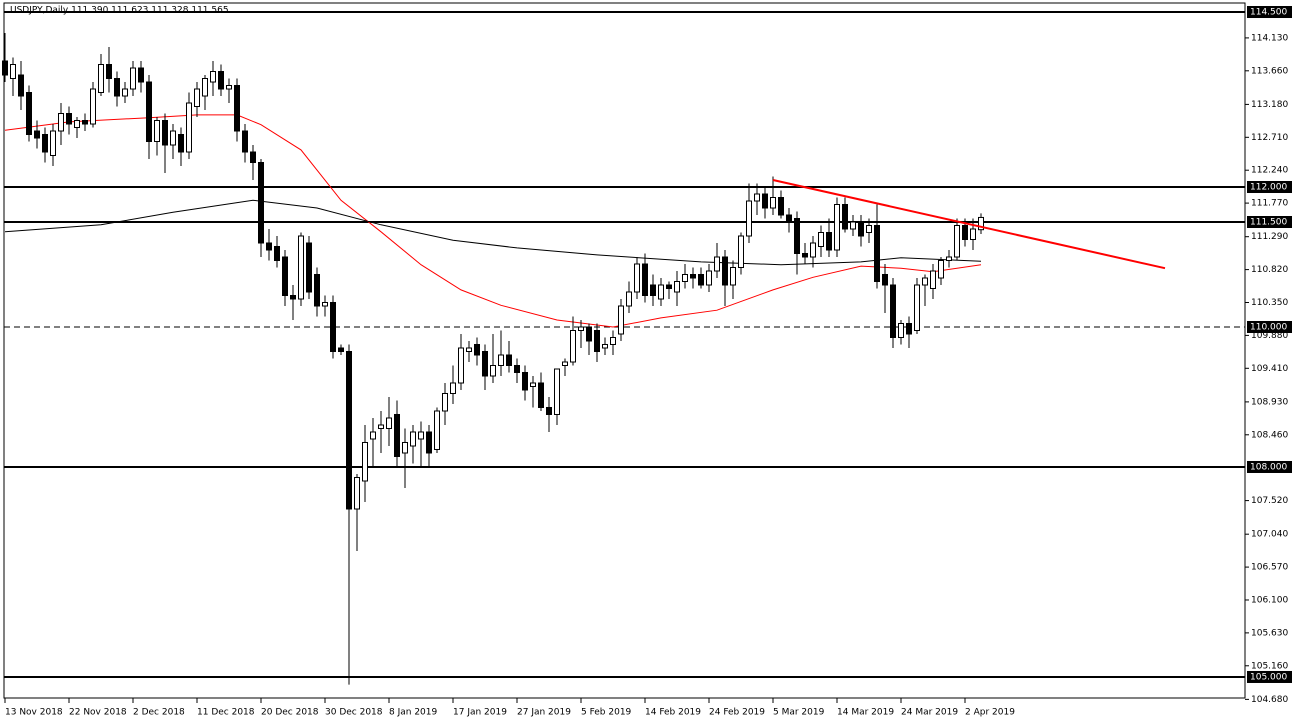  I want to click on y-tick-label: 113.660, so click(1269, 71).